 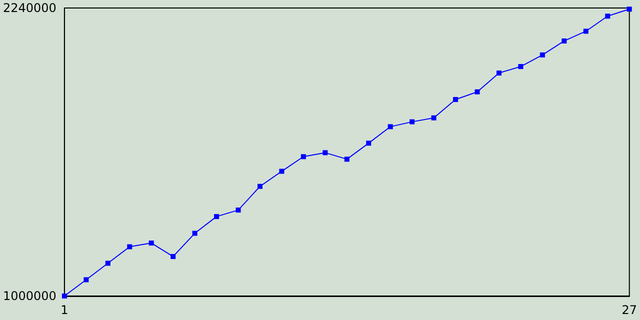 What do you see at coordinates (29, 8) in the screenshot?
I see `y-tick-label: 2240000` at bounding box center [29, 8].